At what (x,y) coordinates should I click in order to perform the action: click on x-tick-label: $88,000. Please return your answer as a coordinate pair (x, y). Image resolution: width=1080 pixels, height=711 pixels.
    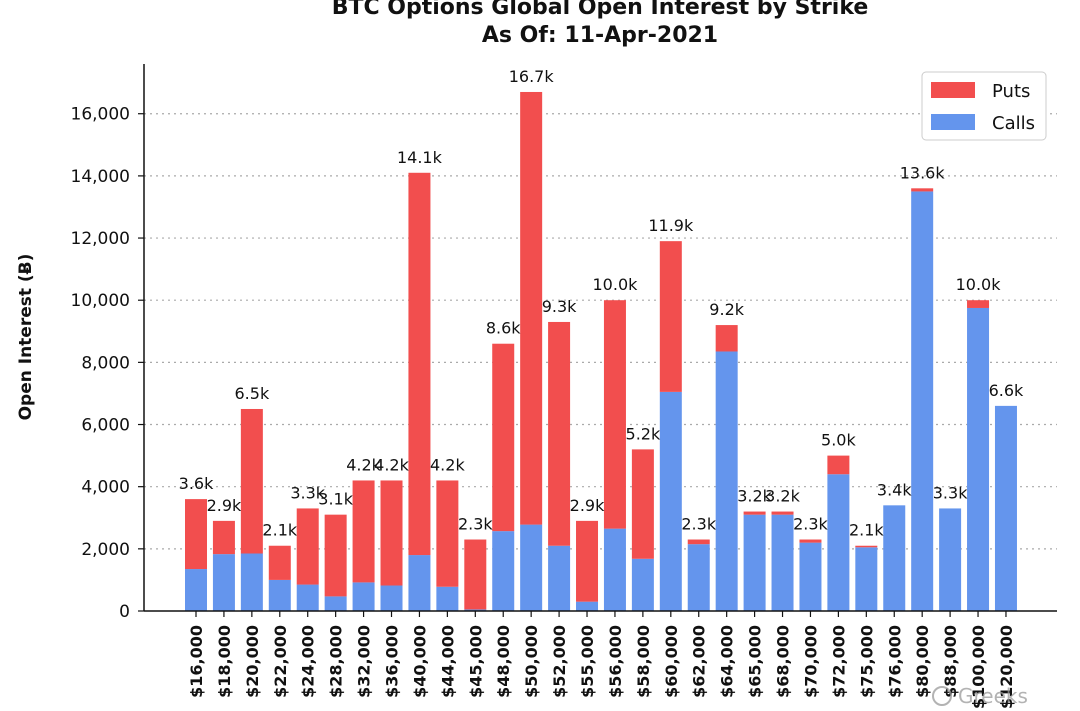
    Looking at the image, I should click on (950, 661).